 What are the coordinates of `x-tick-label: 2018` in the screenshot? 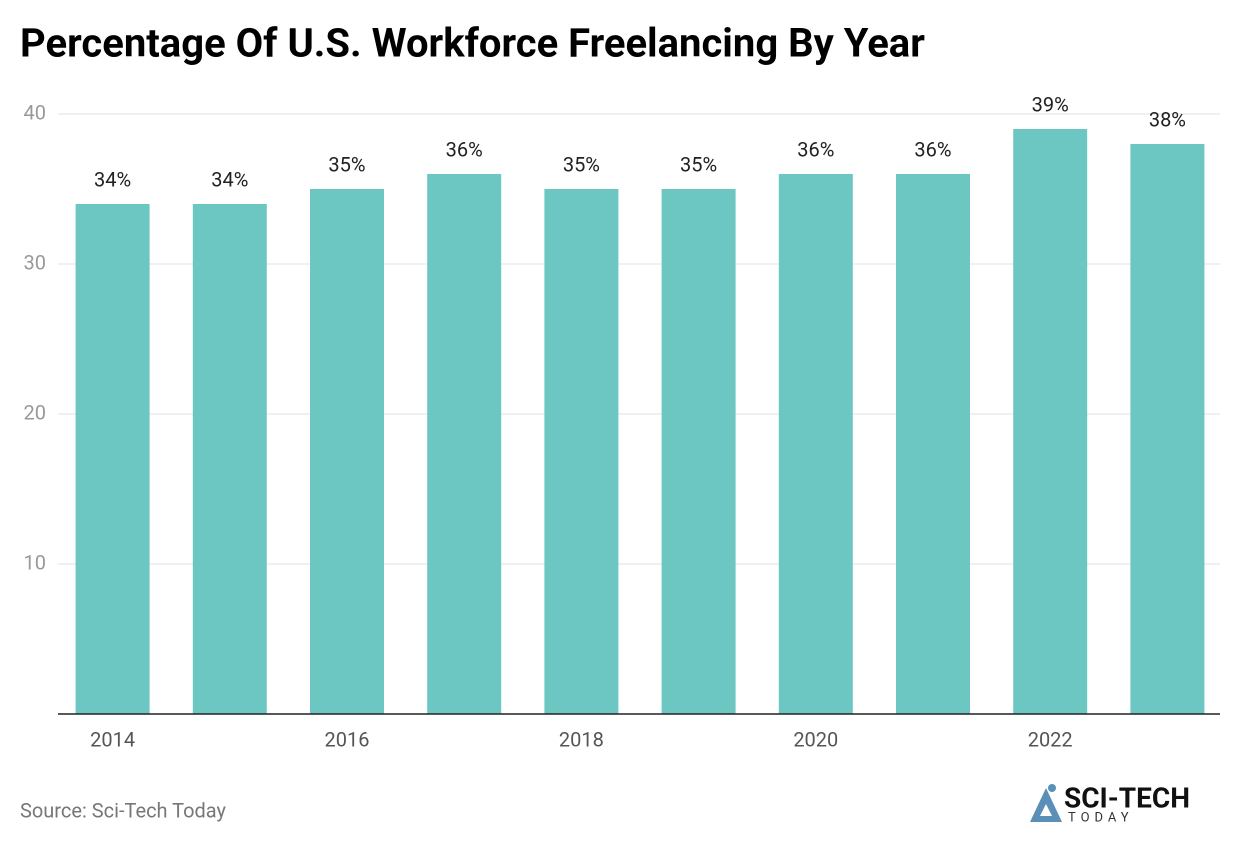 It's located at (581, 739).